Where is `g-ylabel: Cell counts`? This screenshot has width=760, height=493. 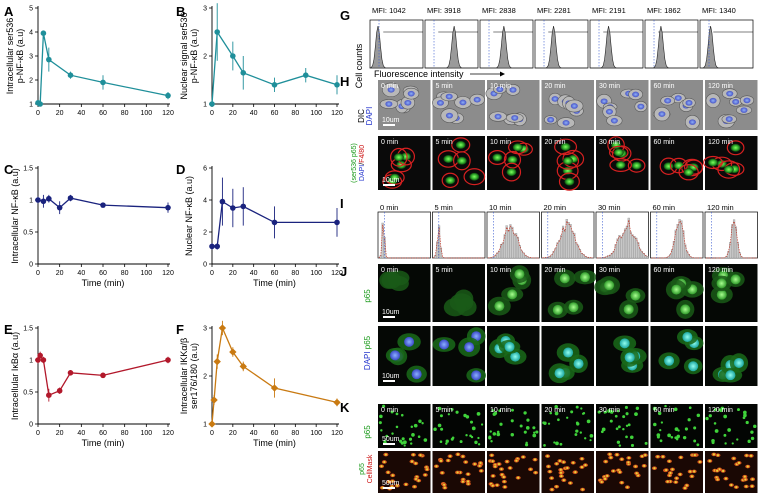 g-ylabel: Cell counts is located at coordinates (359, 65).